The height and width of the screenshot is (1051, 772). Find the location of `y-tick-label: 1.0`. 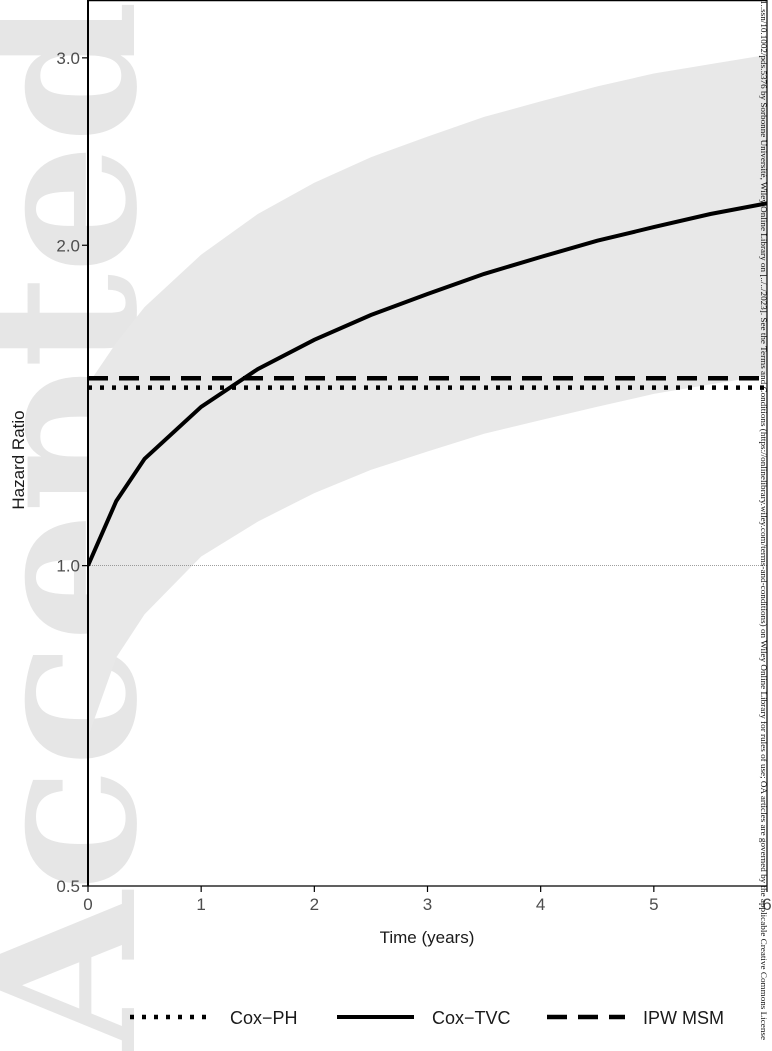

y-tick-label: 1.0 is located at coordinates (68, 566).